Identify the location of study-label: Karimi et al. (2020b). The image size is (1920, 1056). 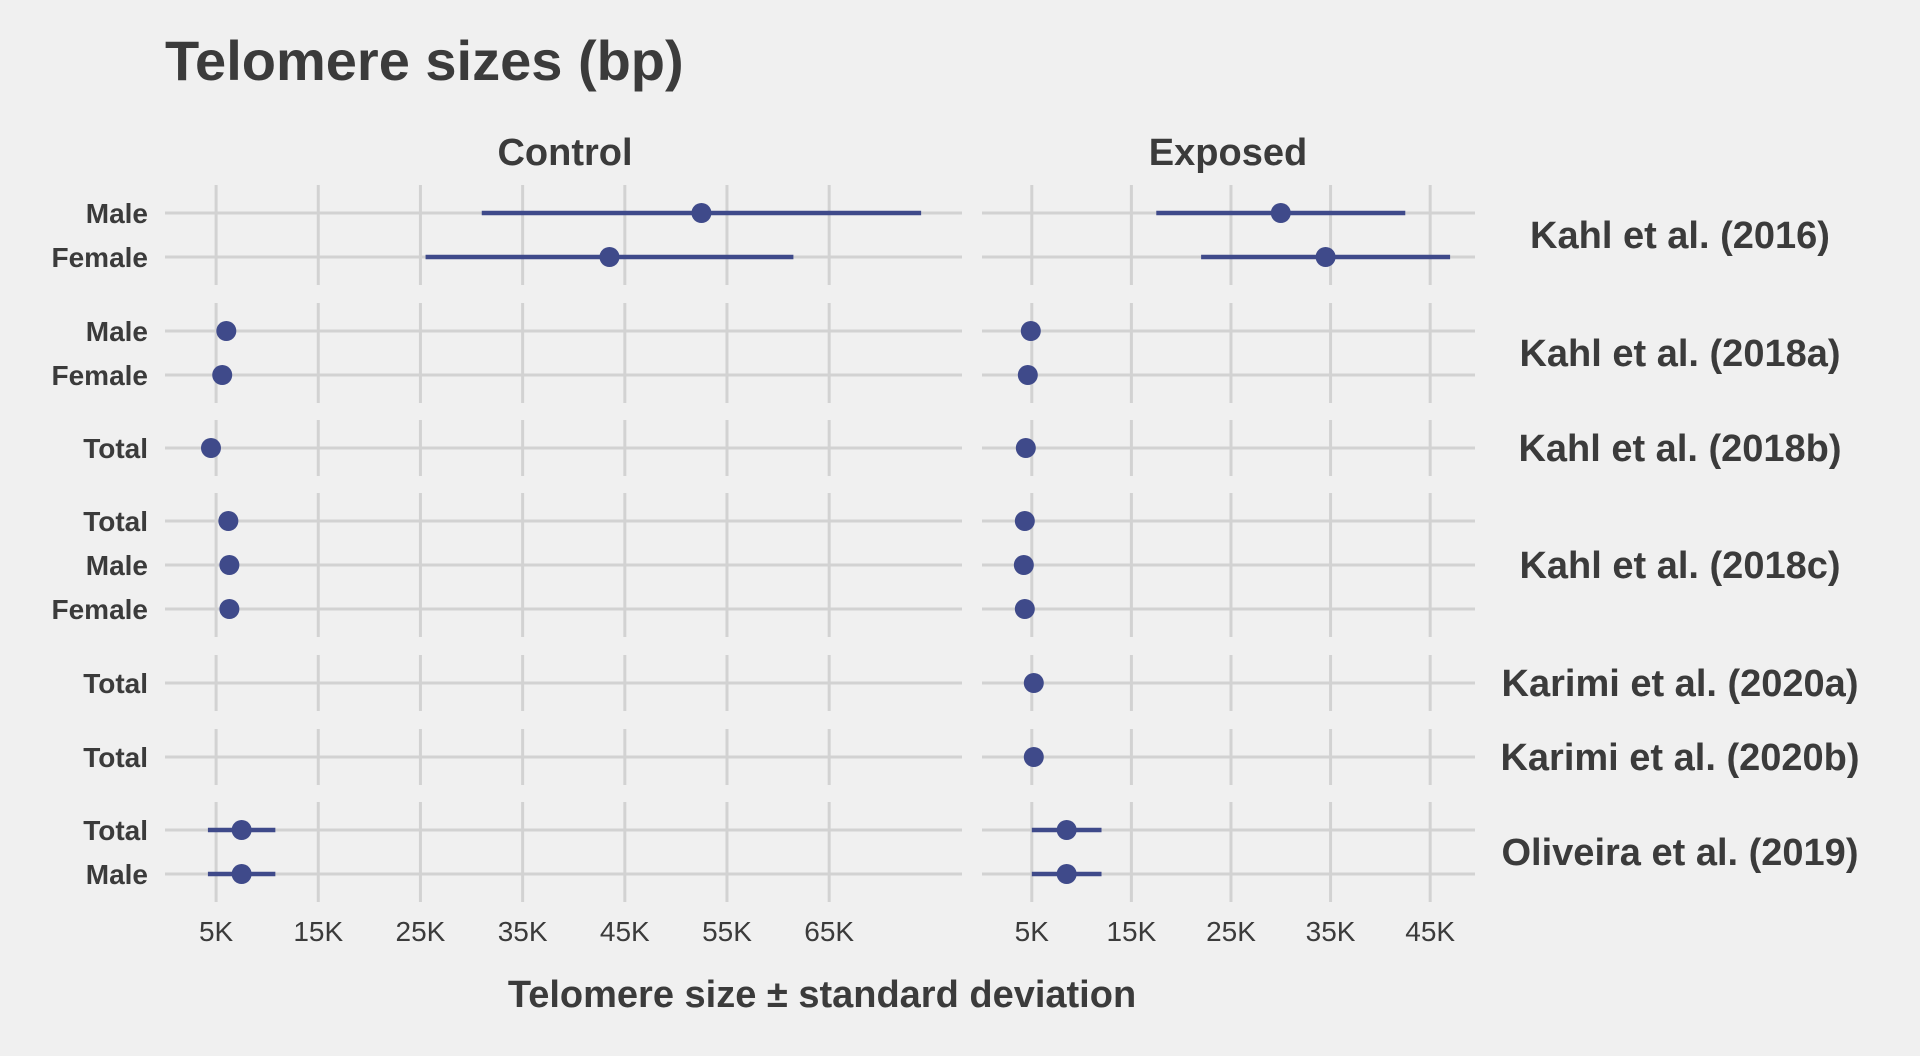
(1679, 758).